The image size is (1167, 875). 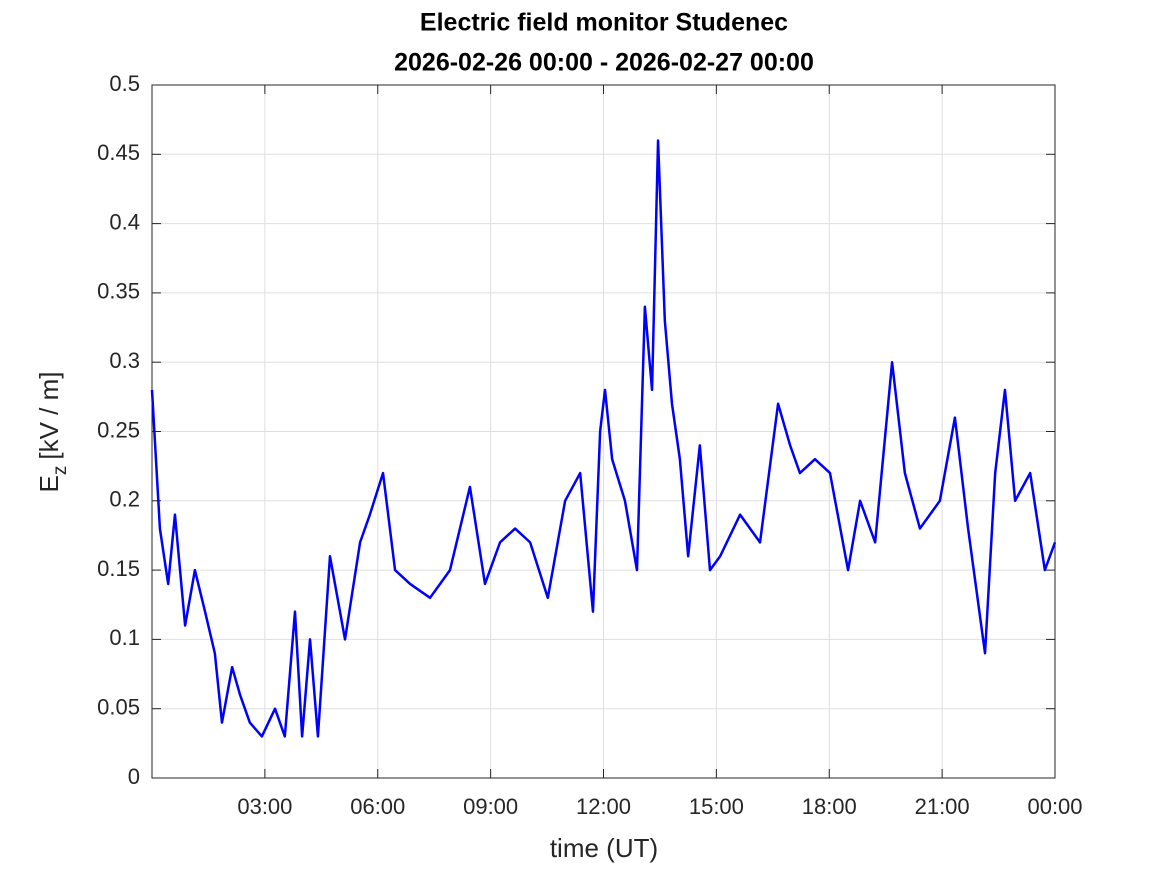 I want to click on y-label-unit: [kV / m], so click(x=49, y=416).